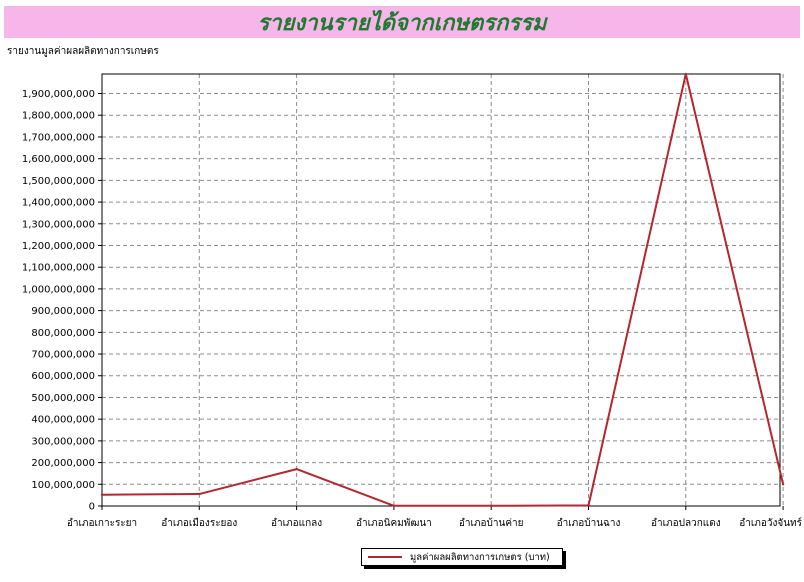 The height and width of the screenshot is (582, 804). I want to click on legend-swatch, so click(385, 557).